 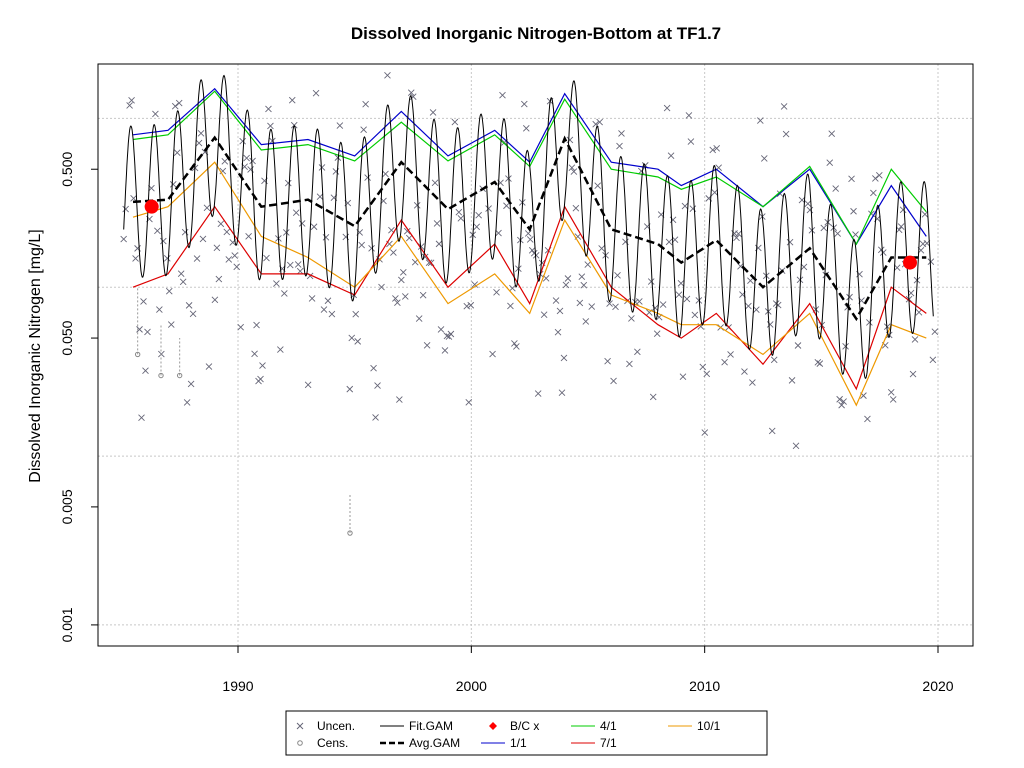 I want to click on legend-label: Cens., so click(x=332, y=743).